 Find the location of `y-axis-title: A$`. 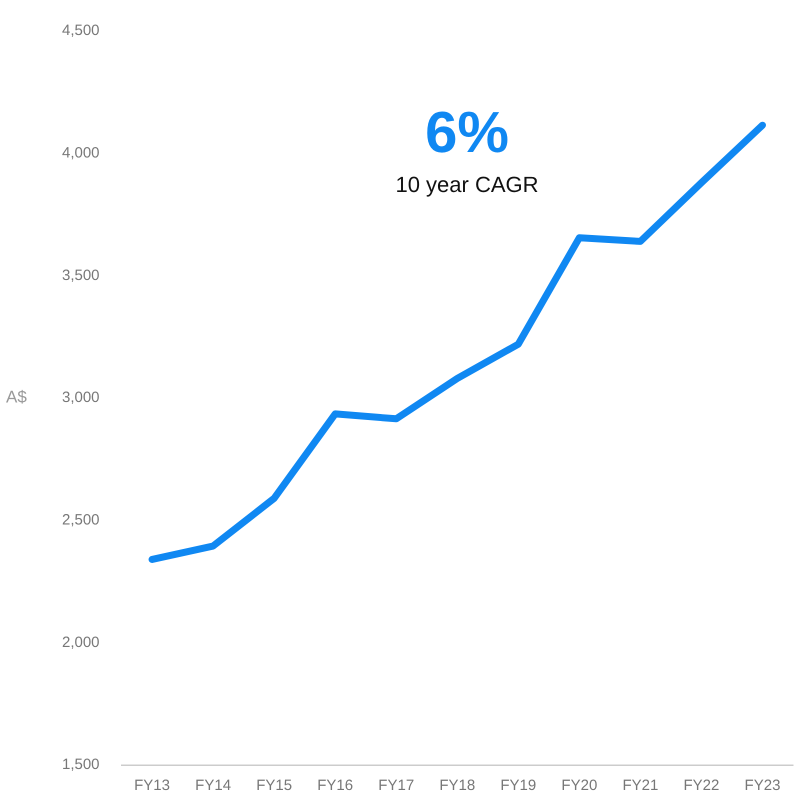

y-axis-title: A$ is located at coordinates (17, 397).